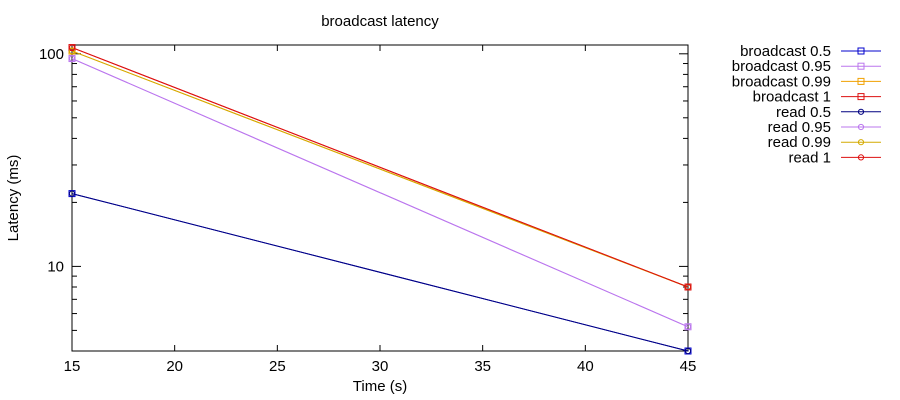 This screenshot has height=400, width=900. What do you see at coordinates (785, 51) in the screenshot?
I see `legend-label-broadcast-0-5: broadcast 0.5` at bounding box center [785, 51].